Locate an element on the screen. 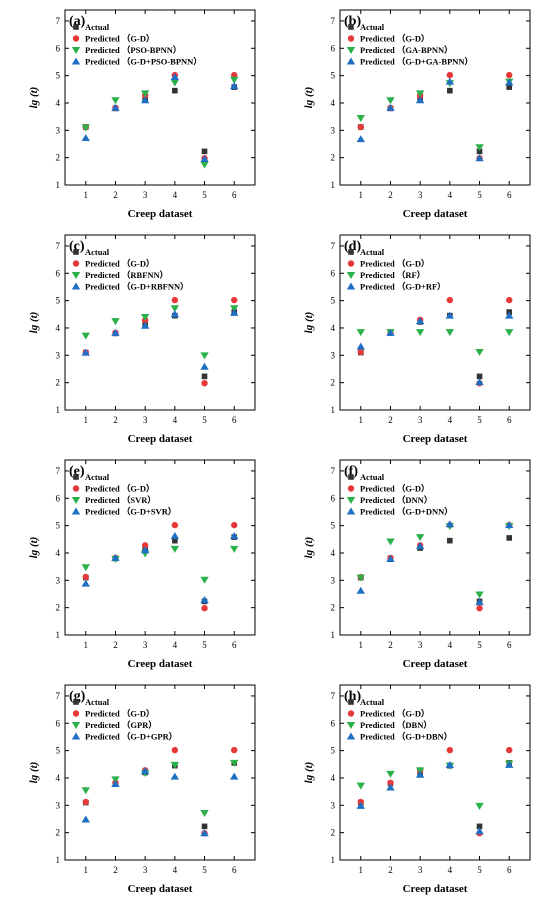 This screenshot has height=899, width=550. legend-entry: Predicted （PSO-BPNN） is located at coordinates (133, 50).